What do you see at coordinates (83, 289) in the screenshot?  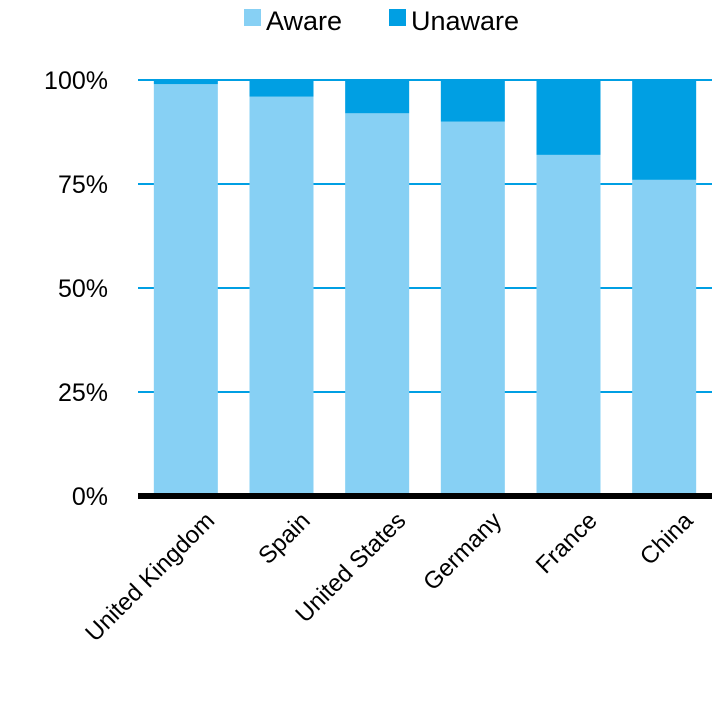 I see `y-tick-label: 50%` at bounding box center [83, 289].